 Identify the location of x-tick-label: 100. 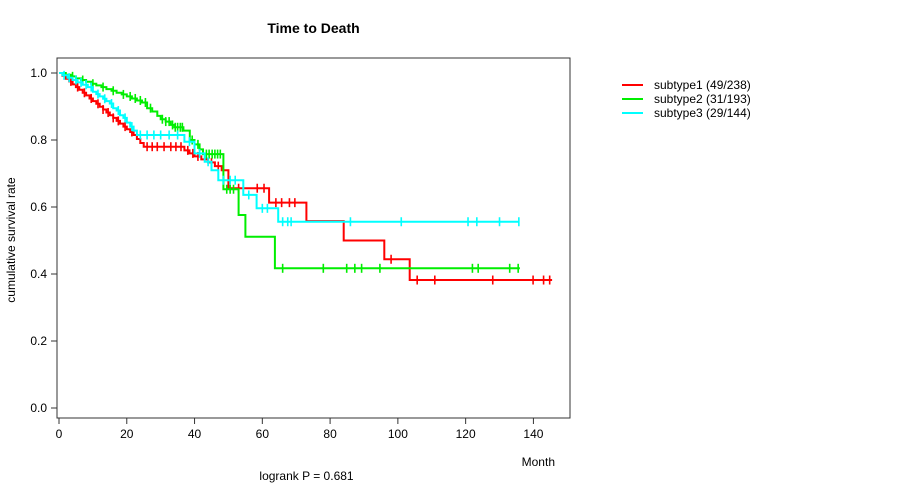
(398, 434).